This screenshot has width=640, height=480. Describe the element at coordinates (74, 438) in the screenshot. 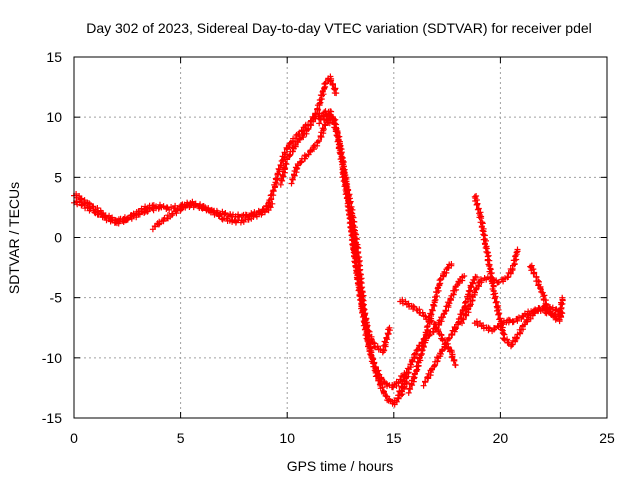

I see `x-tick-label: 0` at that location.